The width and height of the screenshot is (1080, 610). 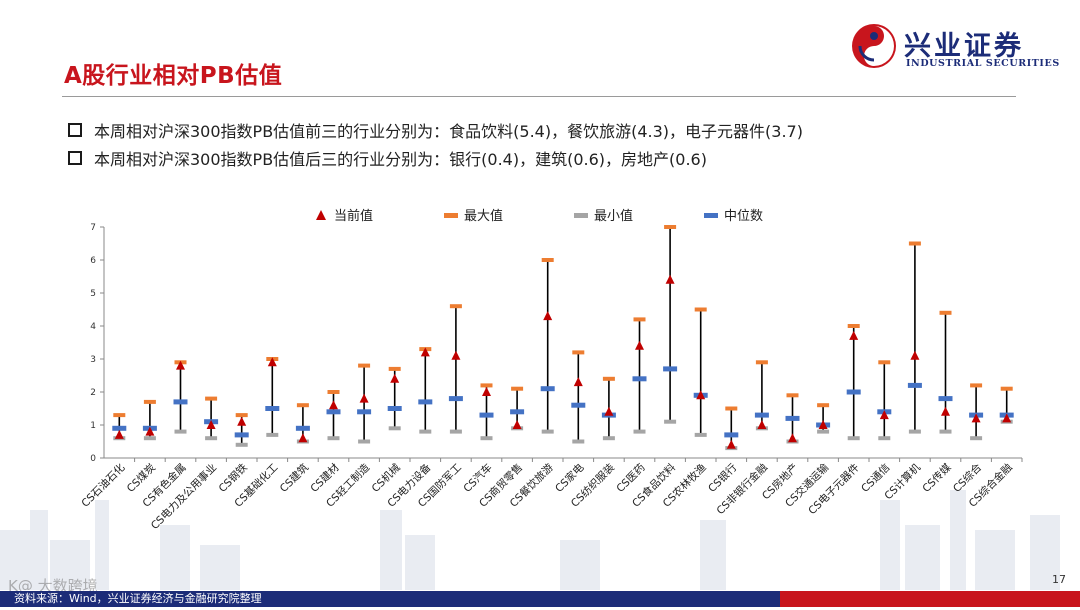 I want to click on logo-text-cn: 兴业证券, so click(x=964, y=46).